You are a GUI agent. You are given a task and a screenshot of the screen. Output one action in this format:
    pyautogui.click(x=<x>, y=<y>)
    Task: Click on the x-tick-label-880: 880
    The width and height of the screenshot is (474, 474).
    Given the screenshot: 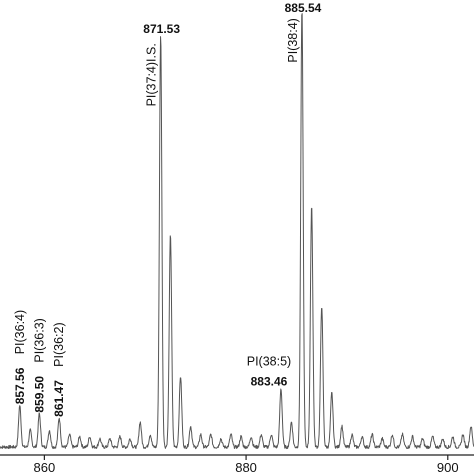 What is the action you would take?
    pyautogui.click(x=246, y=467)
    